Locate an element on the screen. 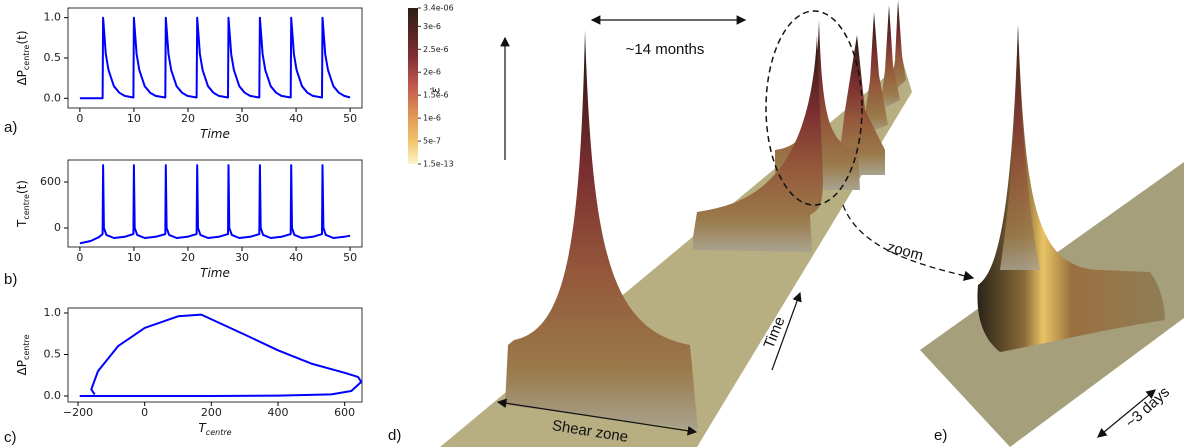 This screenshot has width=1184, height=447. colorbar-tick-label: 1e-6 is located at coordinates (432, 118).